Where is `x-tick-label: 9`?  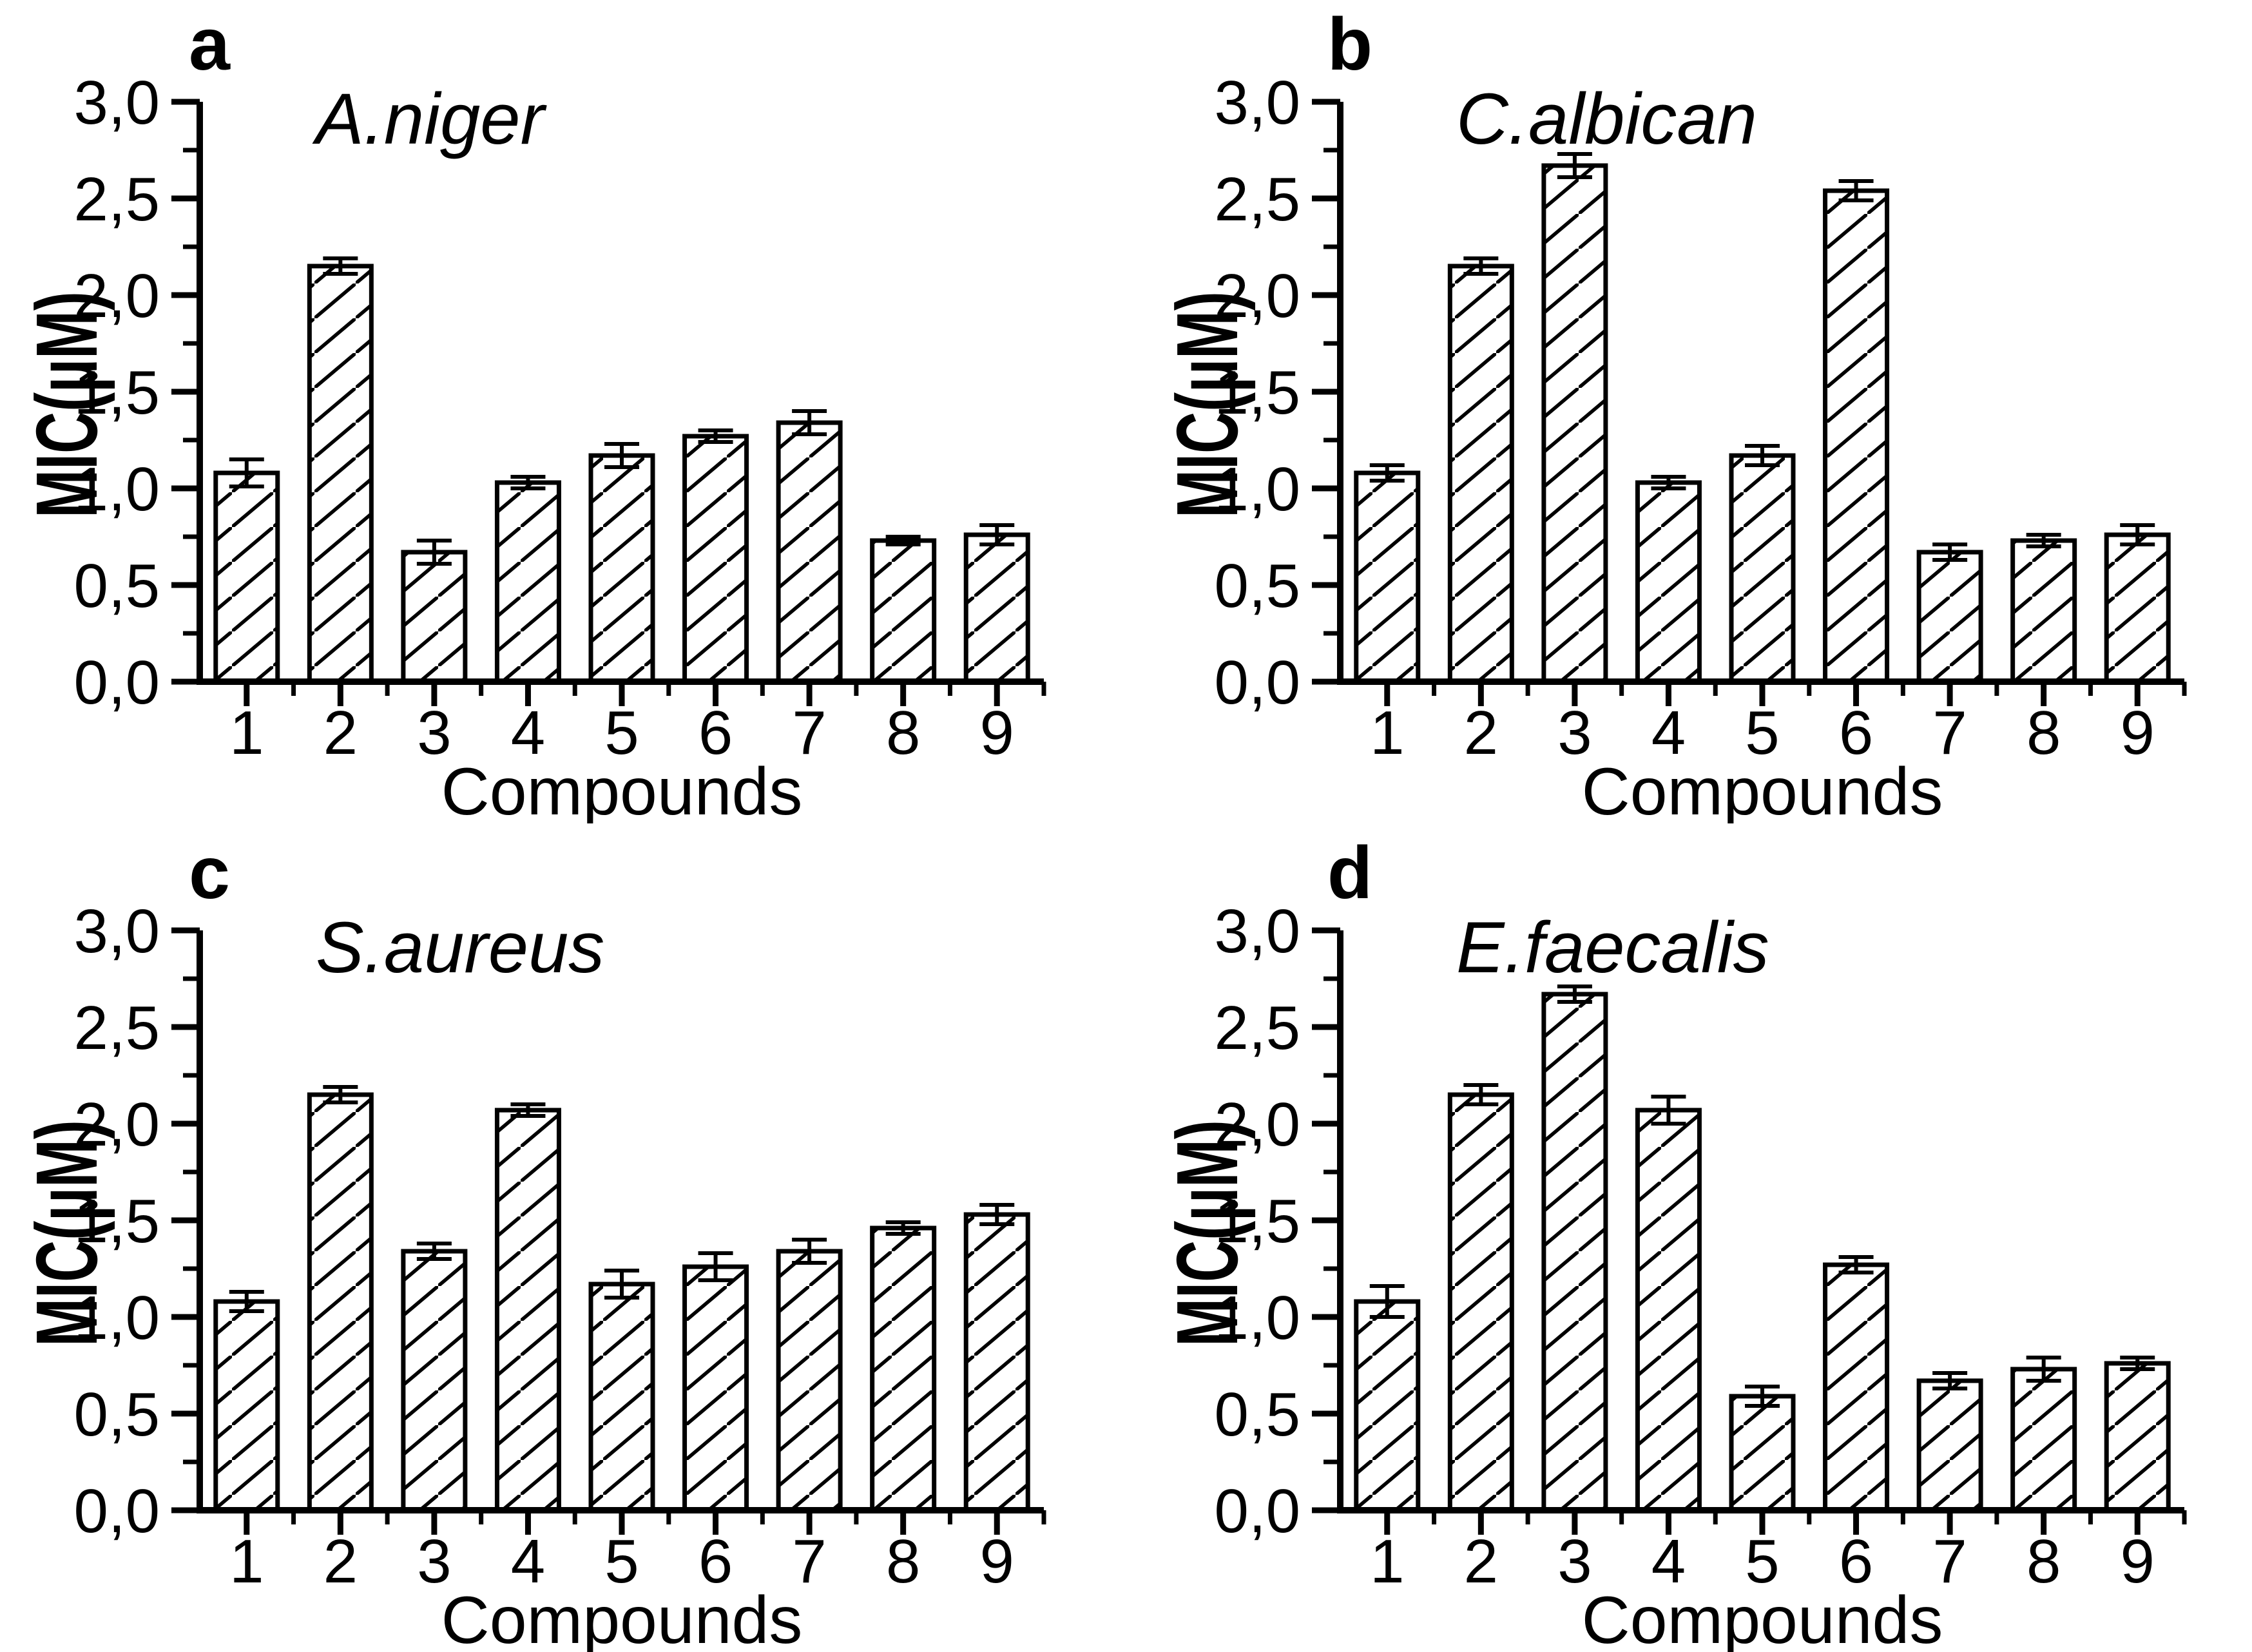 x-tick-label: 9 is located at coordinates (997, 1561).